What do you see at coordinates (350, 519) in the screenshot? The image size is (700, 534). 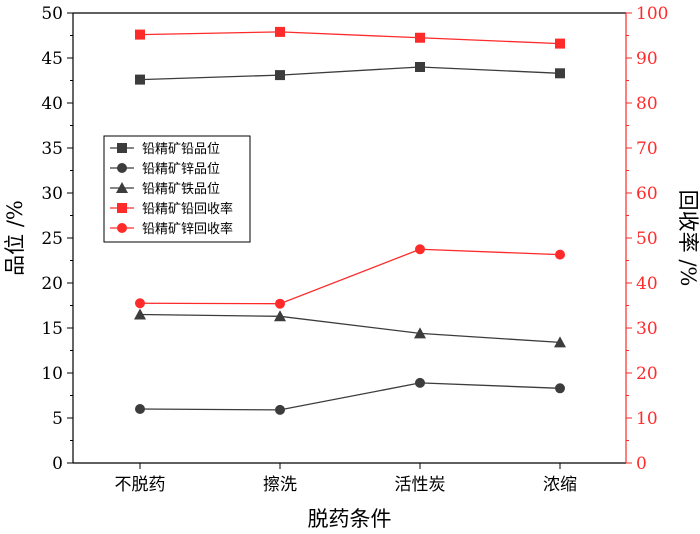 I see `x-axis-title: 脱药条件` at bounding box center [350, 519].